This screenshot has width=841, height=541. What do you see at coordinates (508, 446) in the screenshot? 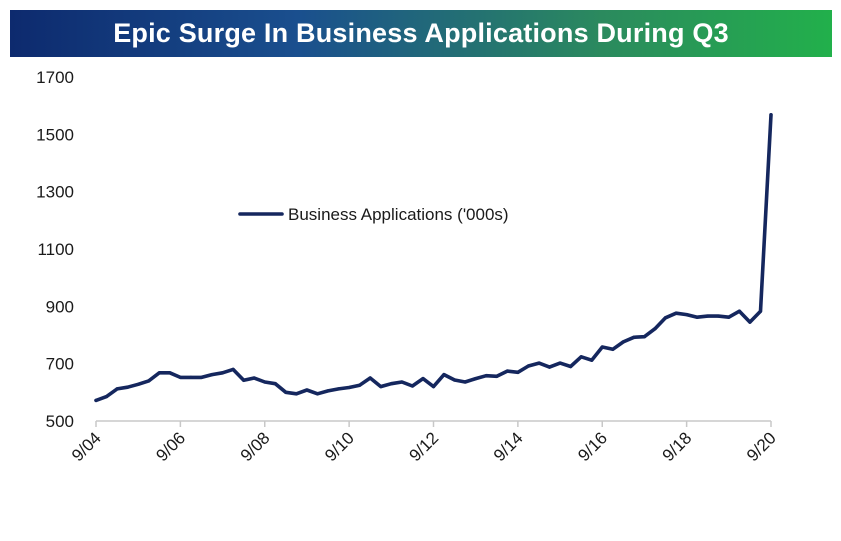
I see `x-tick-label: 9/14` at bounding box center [508, 446].